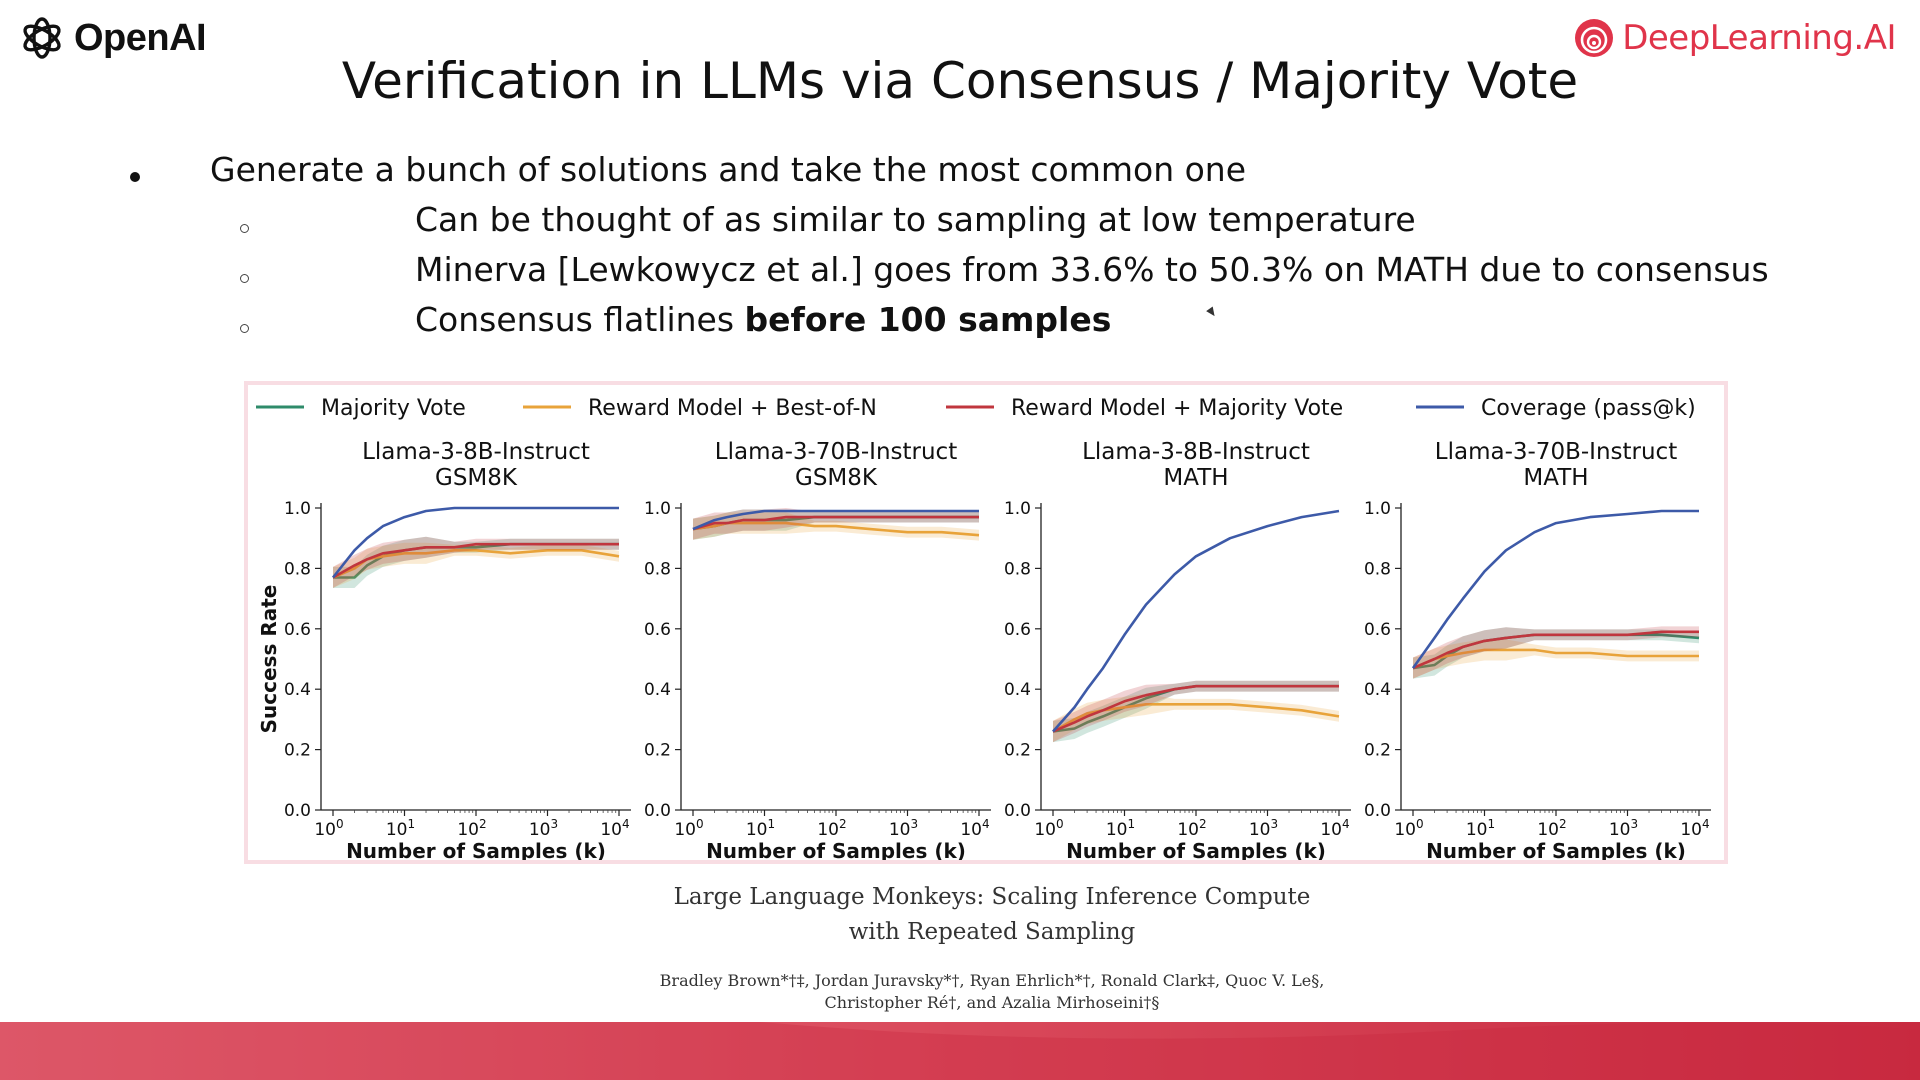  Describe the element at coordinates (960, 1051) in the screenshot. I see `footer-band` at that location.